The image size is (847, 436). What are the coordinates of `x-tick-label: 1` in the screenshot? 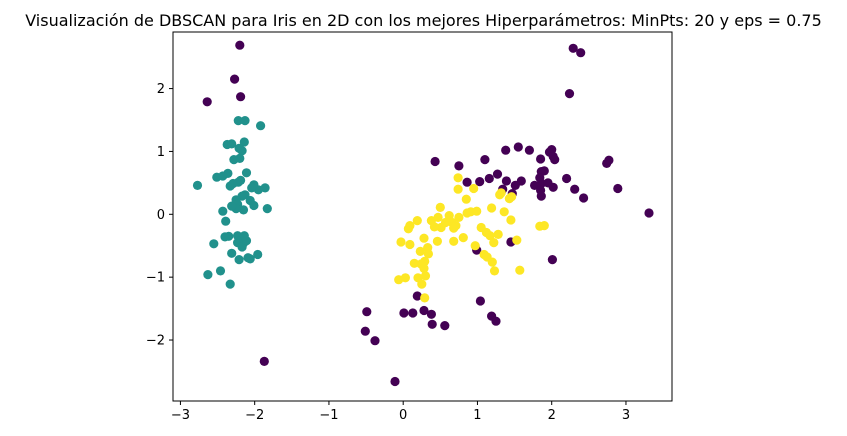 It's located at (477, 415).